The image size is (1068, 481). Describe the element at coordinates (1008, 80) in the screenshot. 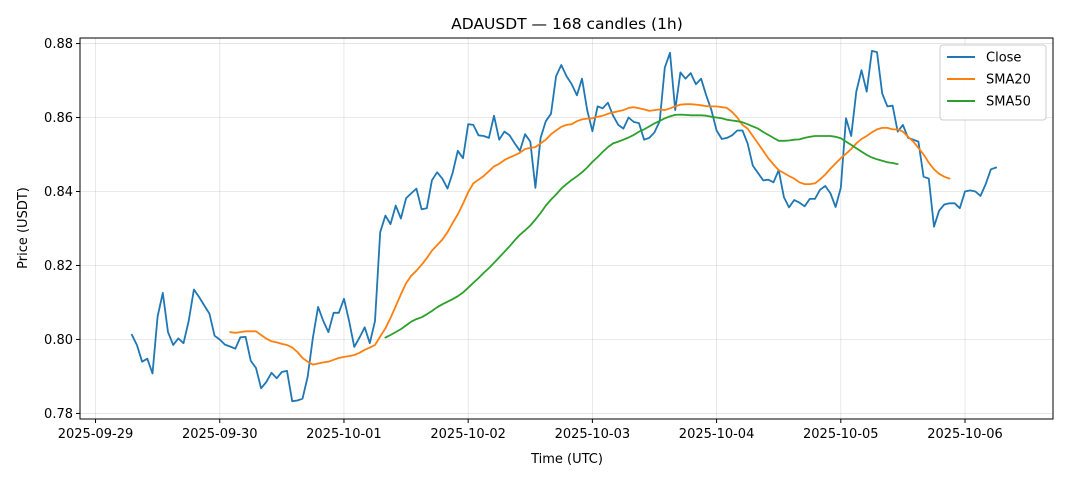

I see `legend-label-sma20: SMA20` at that location.